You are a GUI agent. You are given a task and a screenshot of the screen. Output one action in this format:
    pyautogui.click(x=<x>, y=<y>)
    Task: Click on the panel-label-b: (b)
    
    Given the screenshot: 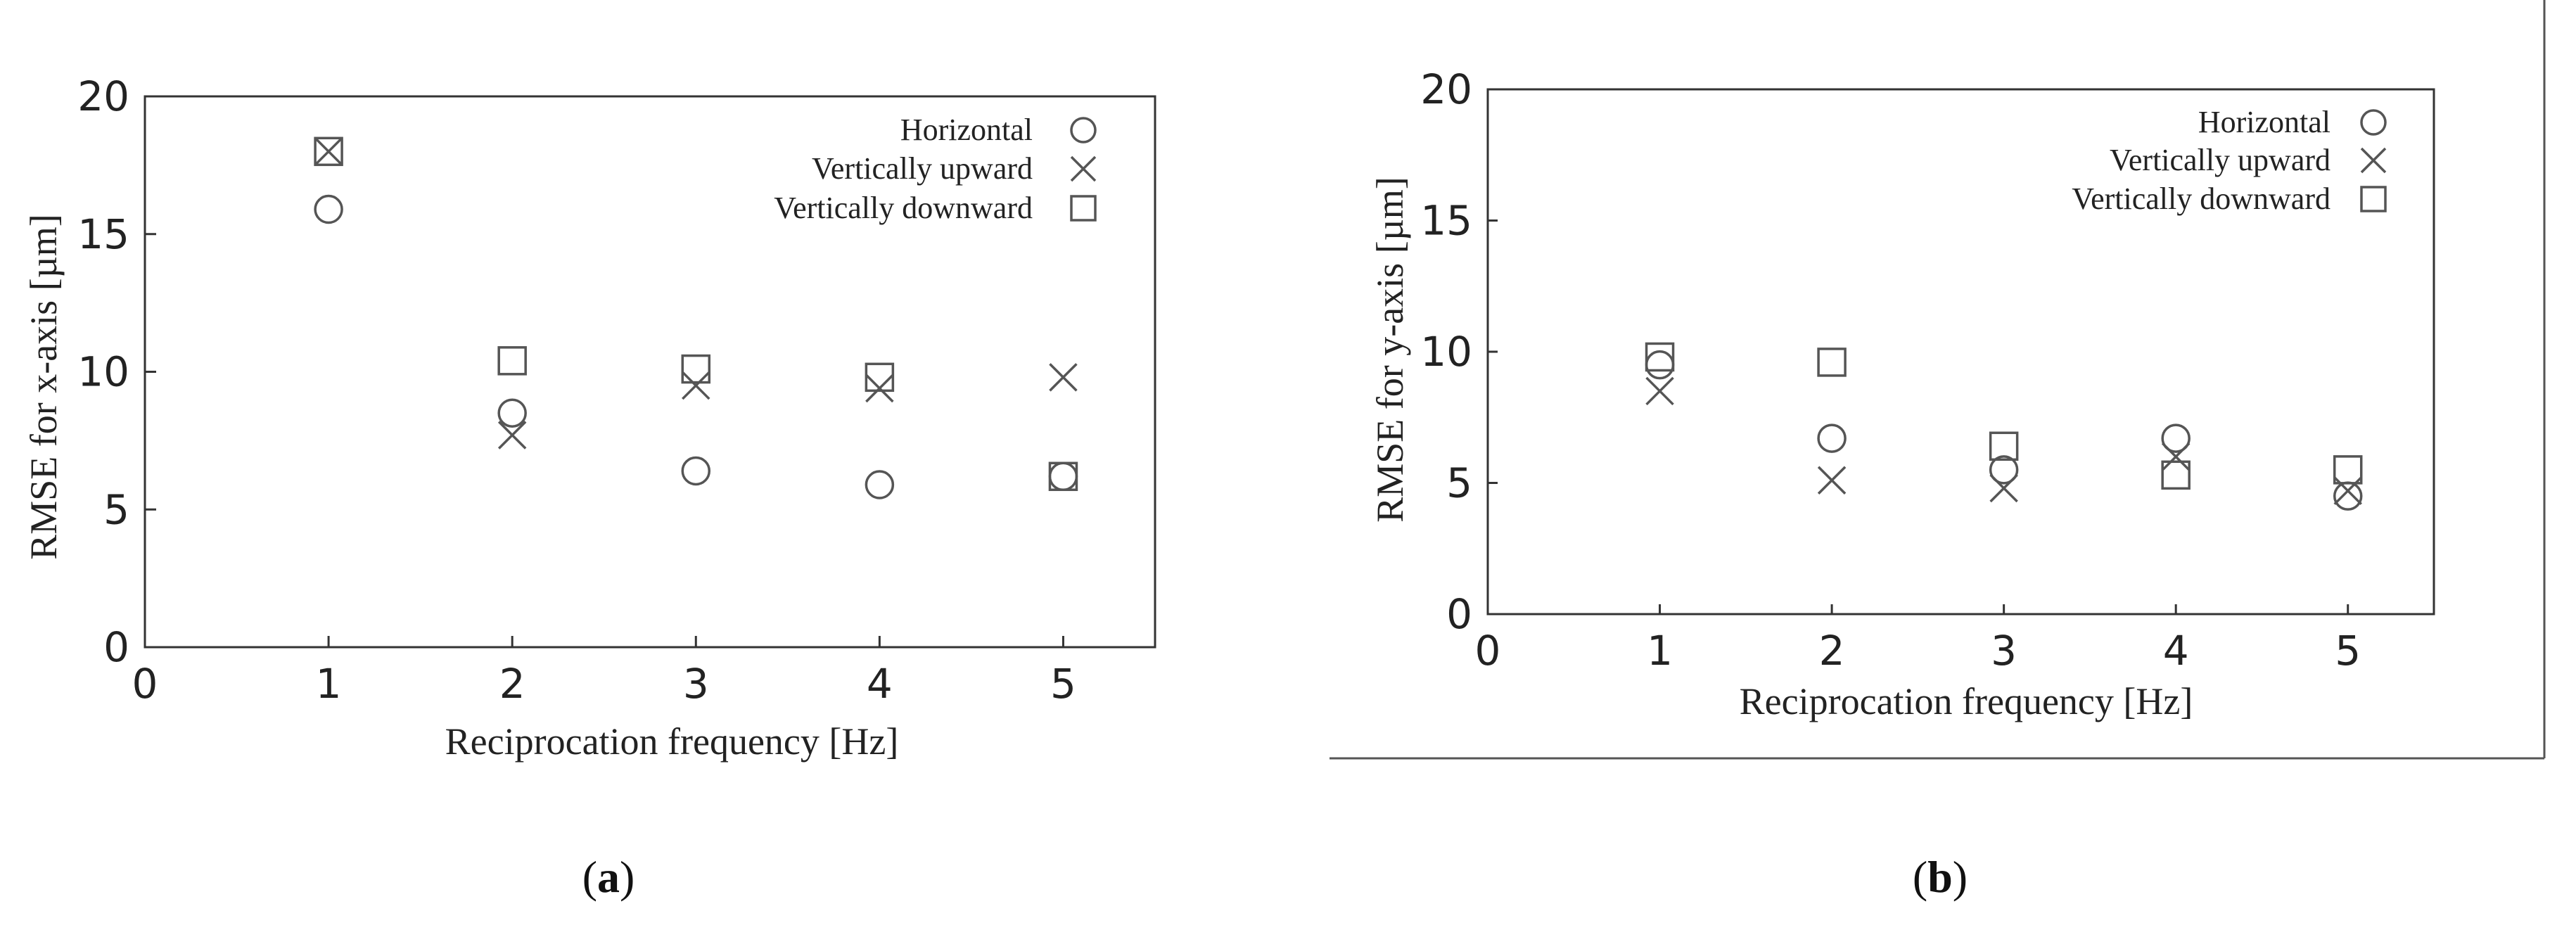 What is the action you would take?
    pyautogui.click(x=1940, y=877)
    